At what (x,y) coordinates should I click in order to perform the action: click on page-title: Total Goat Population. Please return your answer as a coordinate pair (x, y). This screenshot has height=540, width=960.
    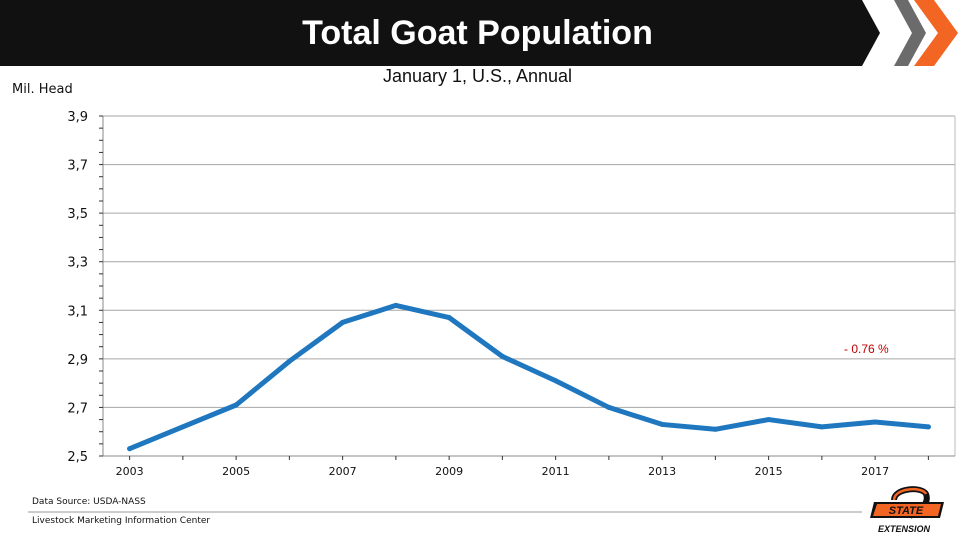
    Looking at the image, I should click on (477, 33).